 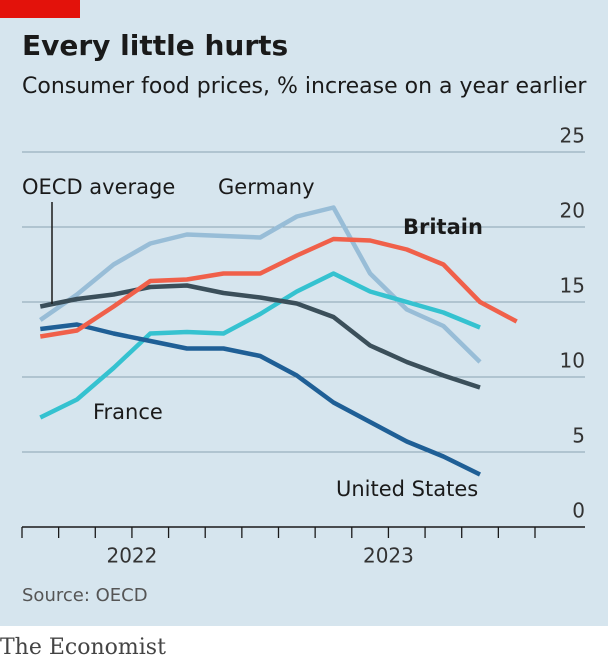 What do you see at coordinates (572, 136) in the screenshot?
I see `y-tick-label: 25` at bounding box center [572, 136].